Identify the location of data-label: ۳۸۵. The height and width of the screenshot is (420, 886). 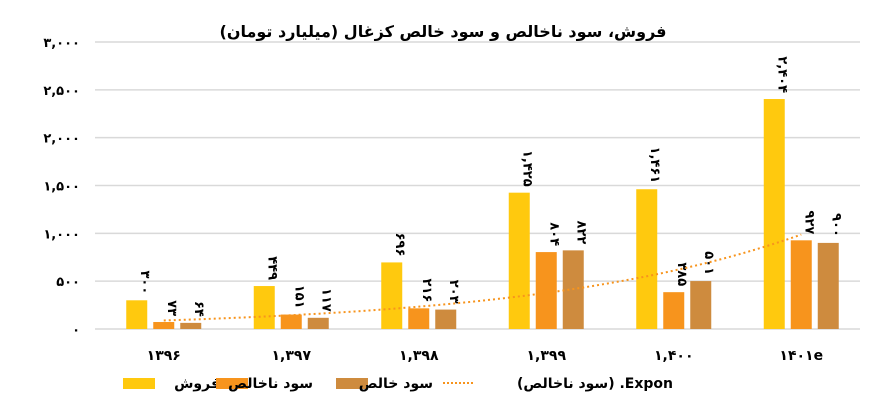
(681, 274).